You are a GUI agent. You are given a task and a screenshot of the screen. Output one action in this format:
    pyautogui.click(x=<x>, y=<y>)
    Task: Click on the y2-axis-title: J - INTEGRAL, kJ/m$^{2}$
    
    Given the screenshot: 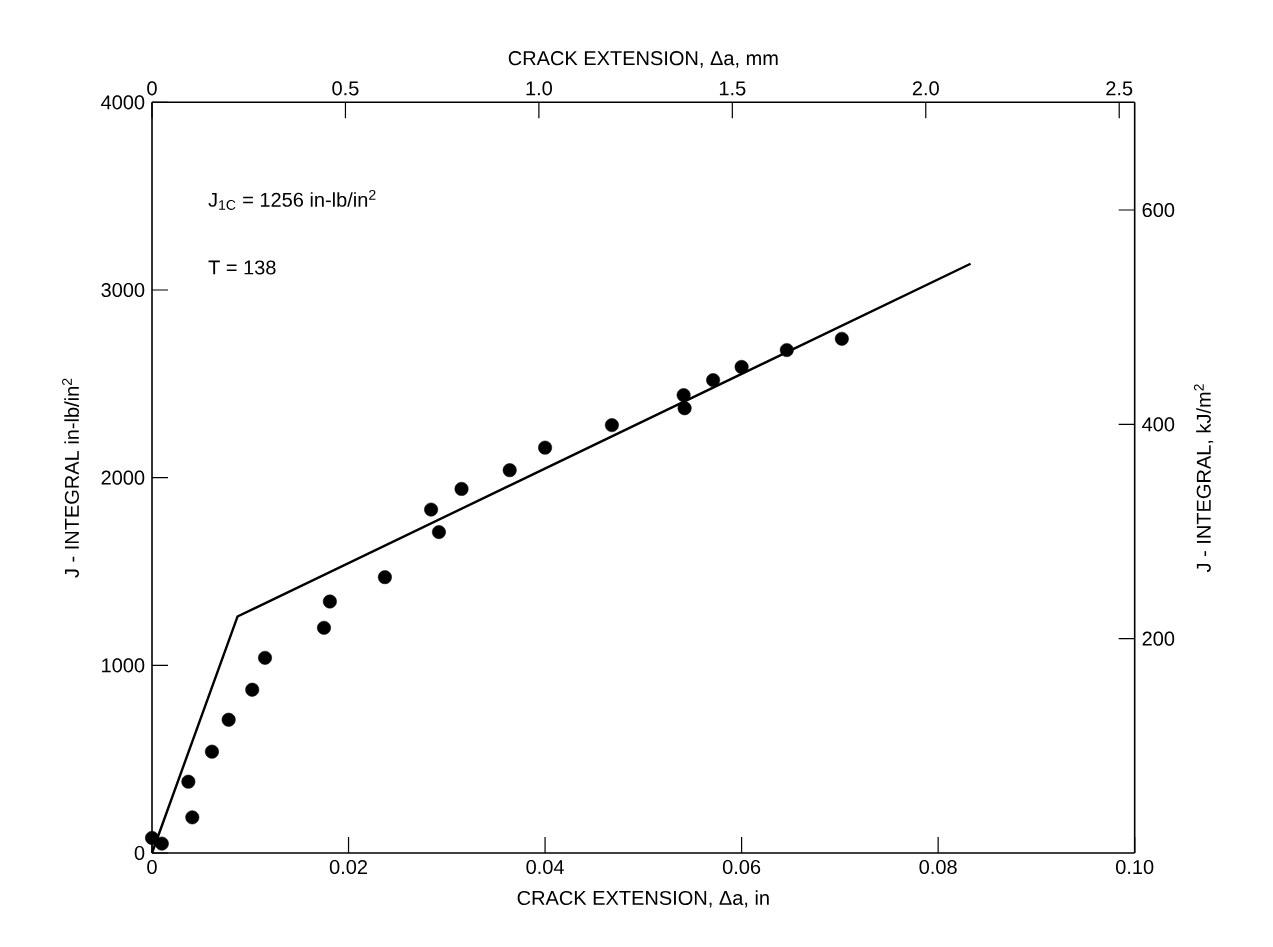 What is the action you would take?
    pyautogui.click(x=1203, y=478)
    